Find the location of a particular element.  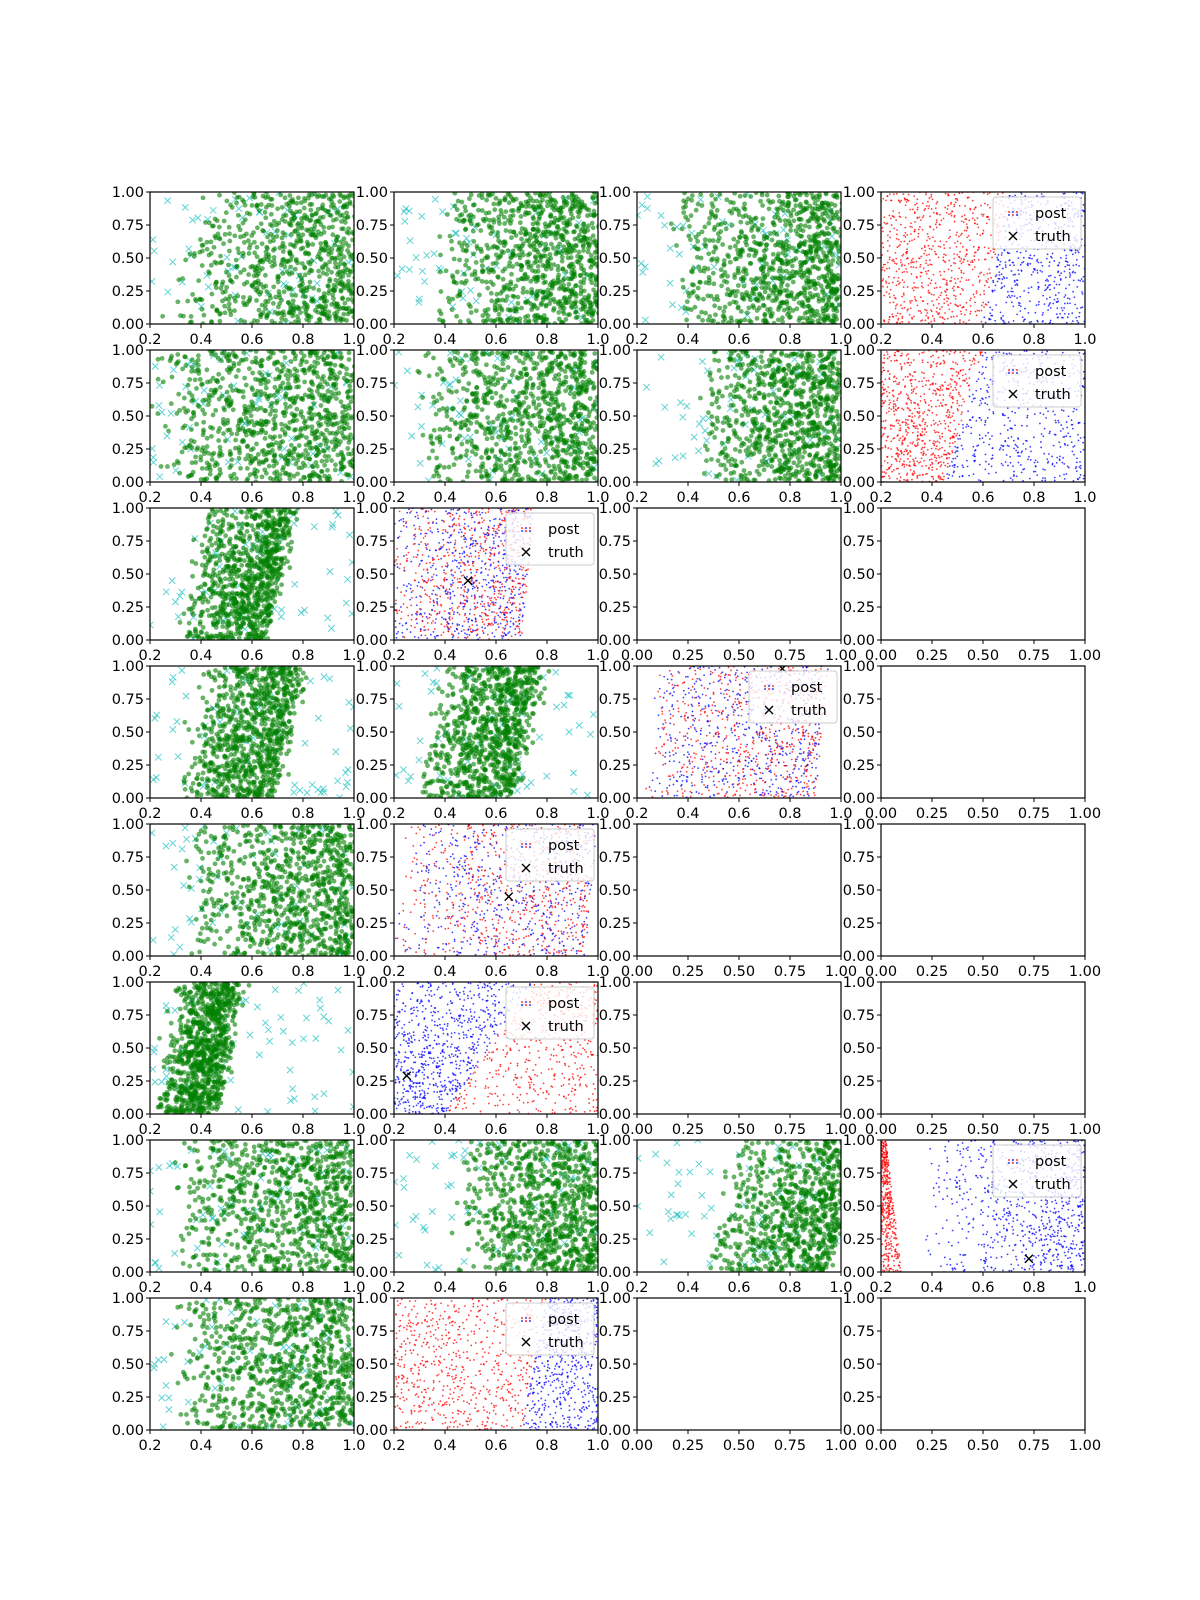

reference-point is located at coordinates (189, 249).